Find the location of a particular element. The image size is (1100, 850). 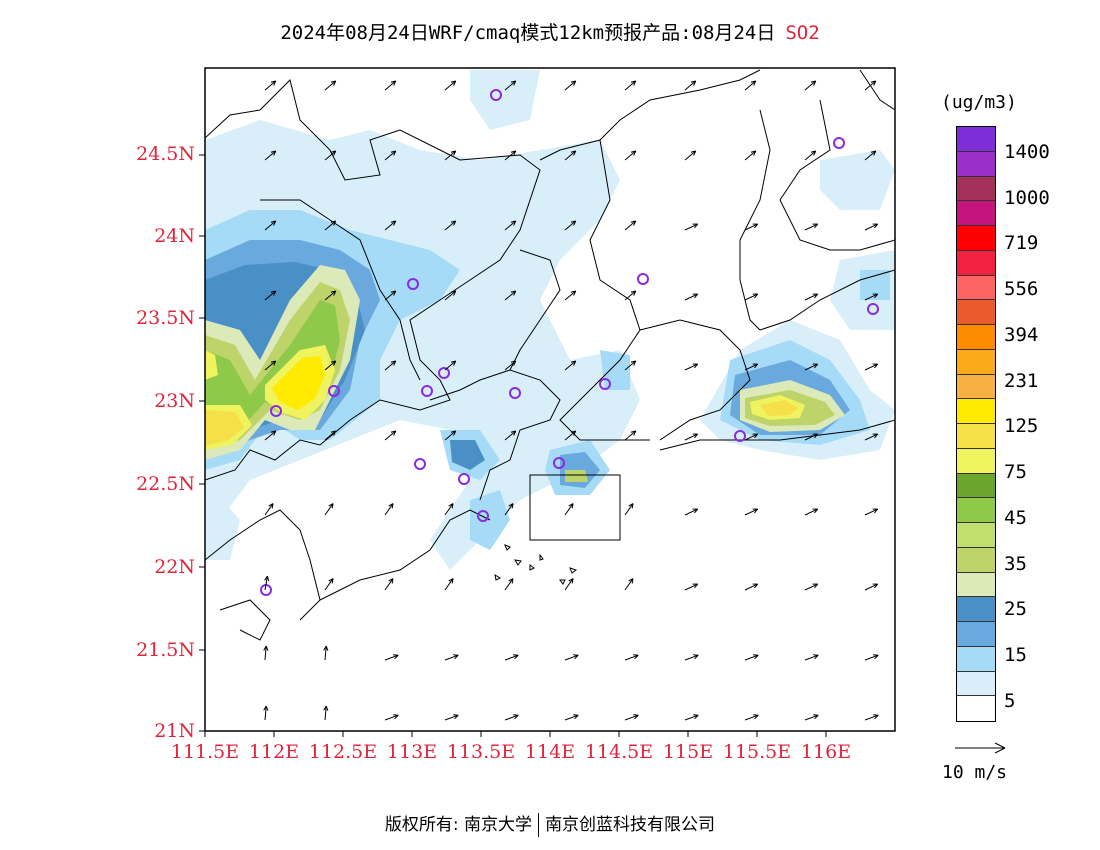

legend-level: 1400 is located at coordinates (1027, 152).